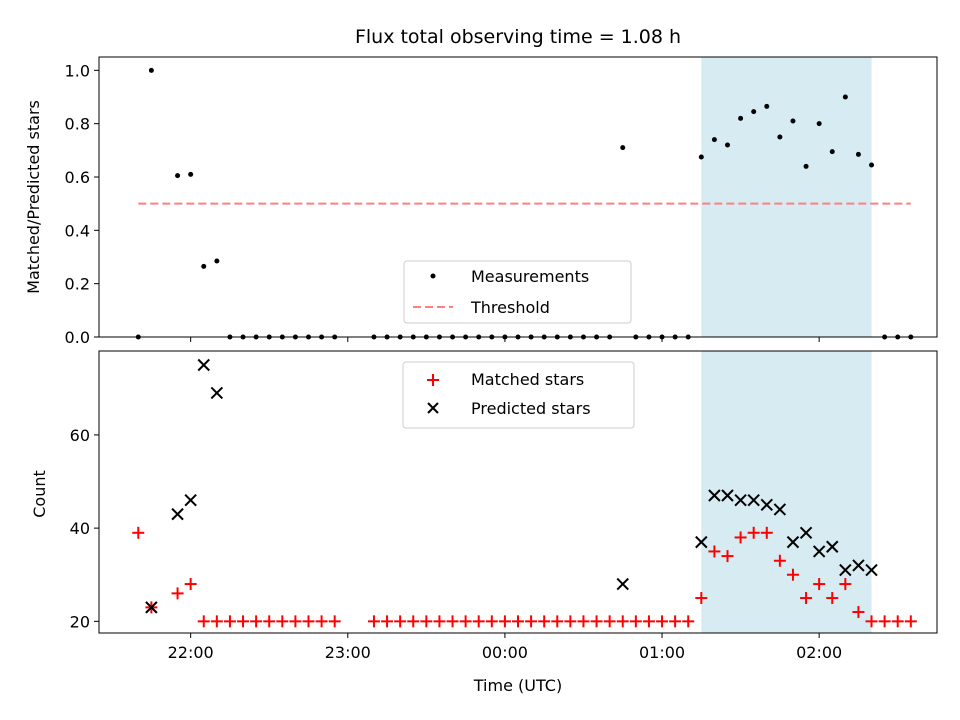  Describe the element at coordinates (530, 276) in the screenshot. I see `legend-measurements-label: Measurements` at that location.